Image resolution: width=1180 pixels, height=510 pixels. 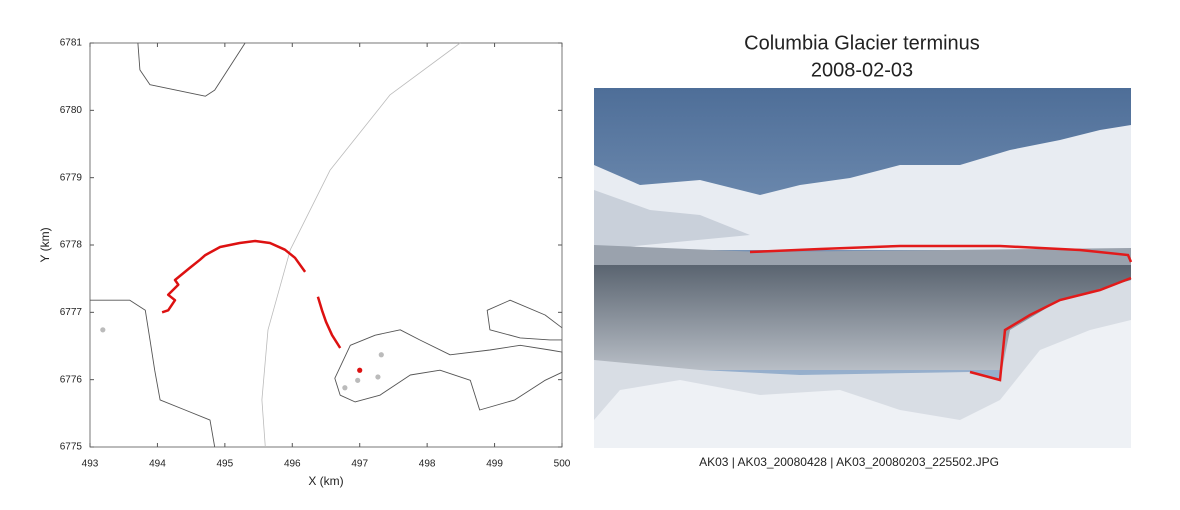 What do you see at coordinates (157, 464) in the screenshot?
I see `x-tick-label: 494` at bounding box center [157, 464].